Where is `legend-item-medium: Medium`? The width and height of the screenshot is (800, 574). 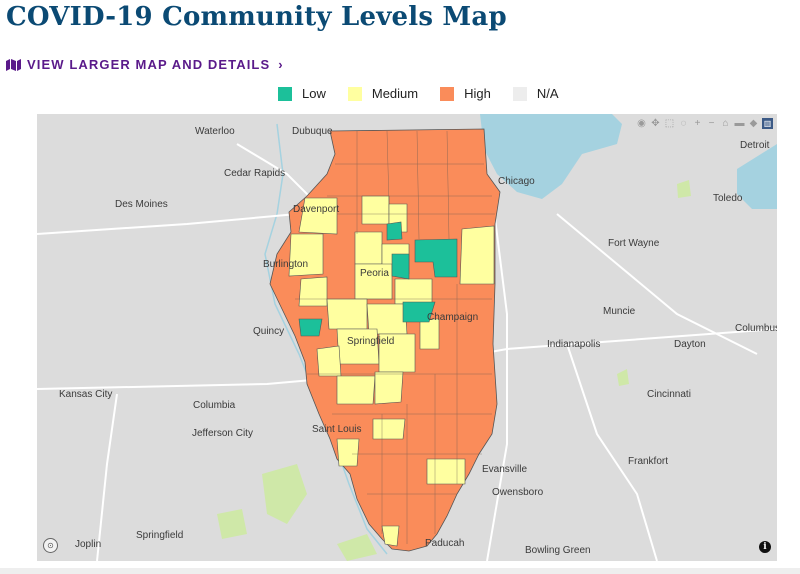 legend-item-medium: Medium is located at coordinates (383, 93).